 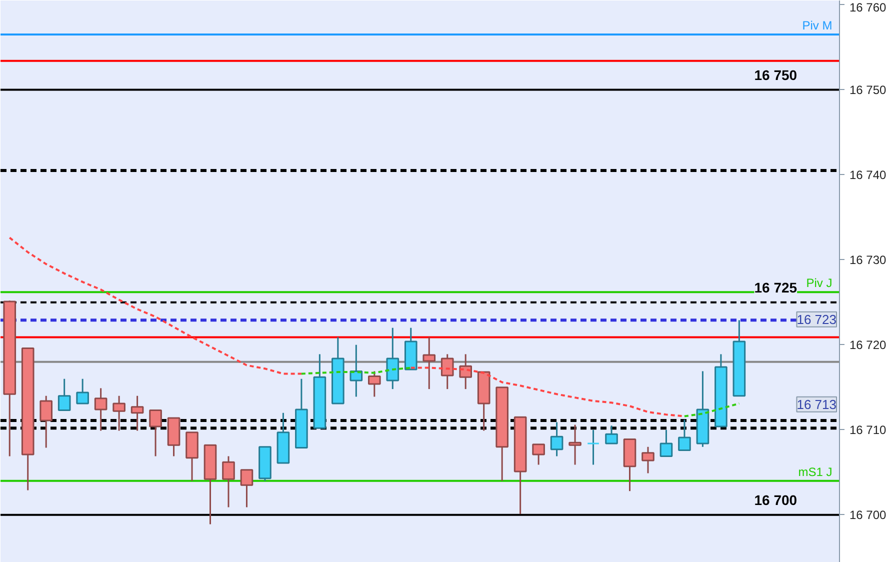 What do you see at coordinates (815, 471) in the screenshot?
I see `ref-line-label: mS1 J` at bounding box center [815, 471].